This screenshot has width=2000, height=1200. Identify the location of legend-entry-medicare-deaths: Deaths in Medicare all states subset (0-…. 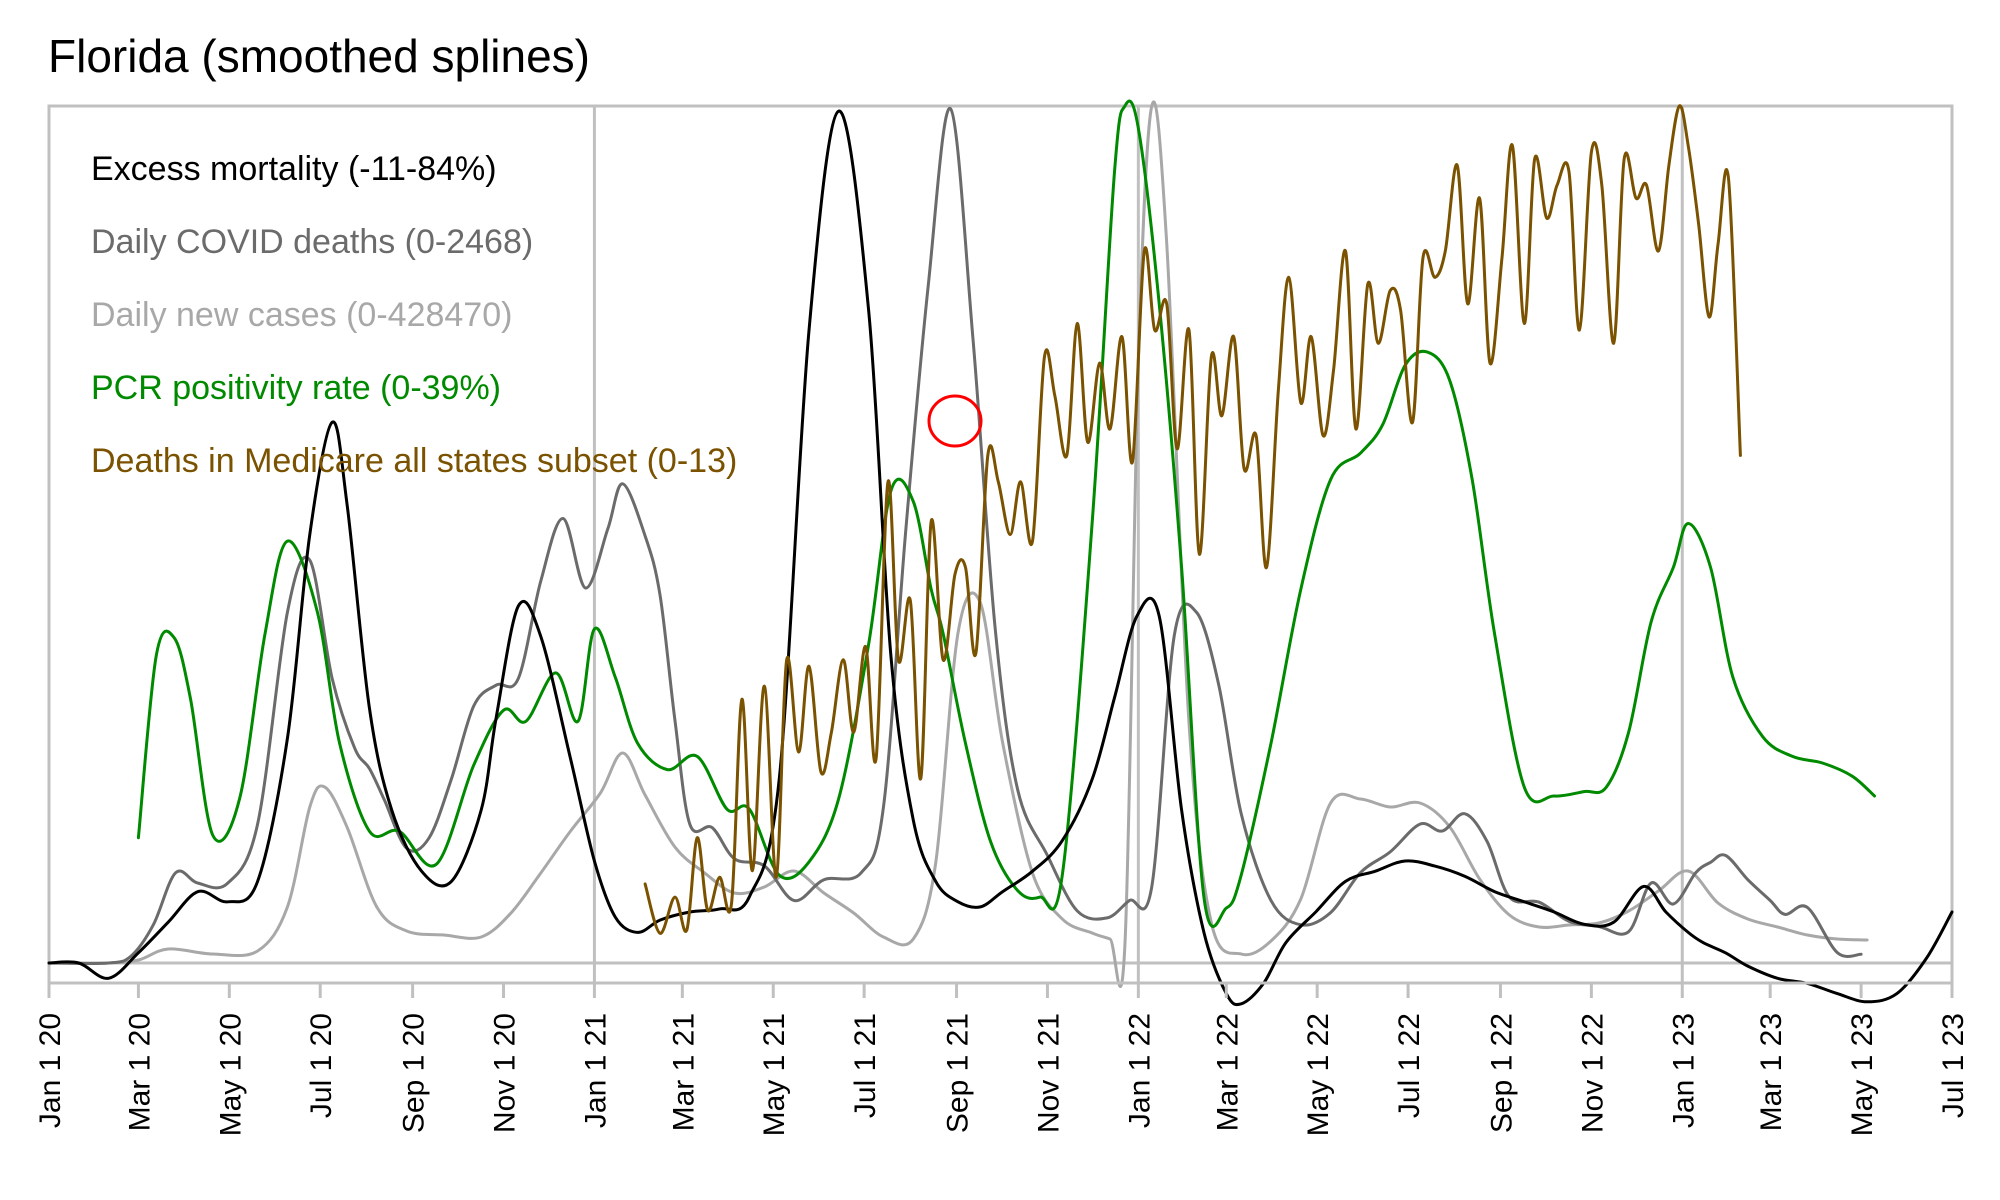
(414, 461).